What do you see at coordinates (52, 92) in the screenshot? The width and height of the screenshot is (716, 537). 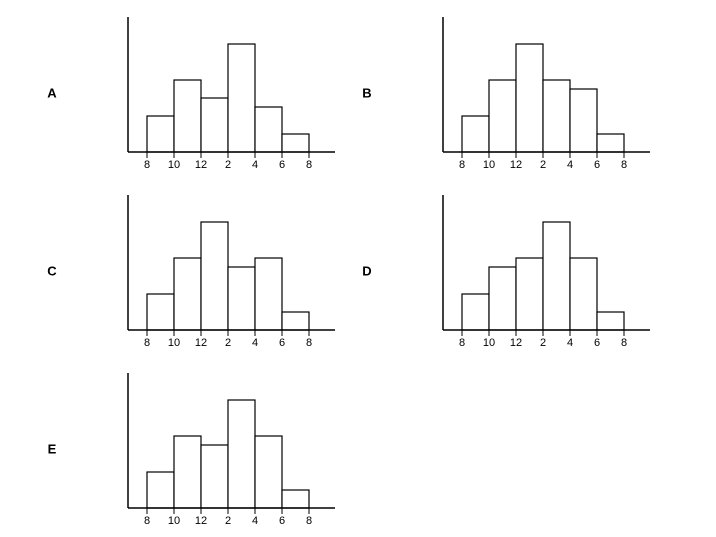 I see `chart-label: A` at bounding box center [52, 92].